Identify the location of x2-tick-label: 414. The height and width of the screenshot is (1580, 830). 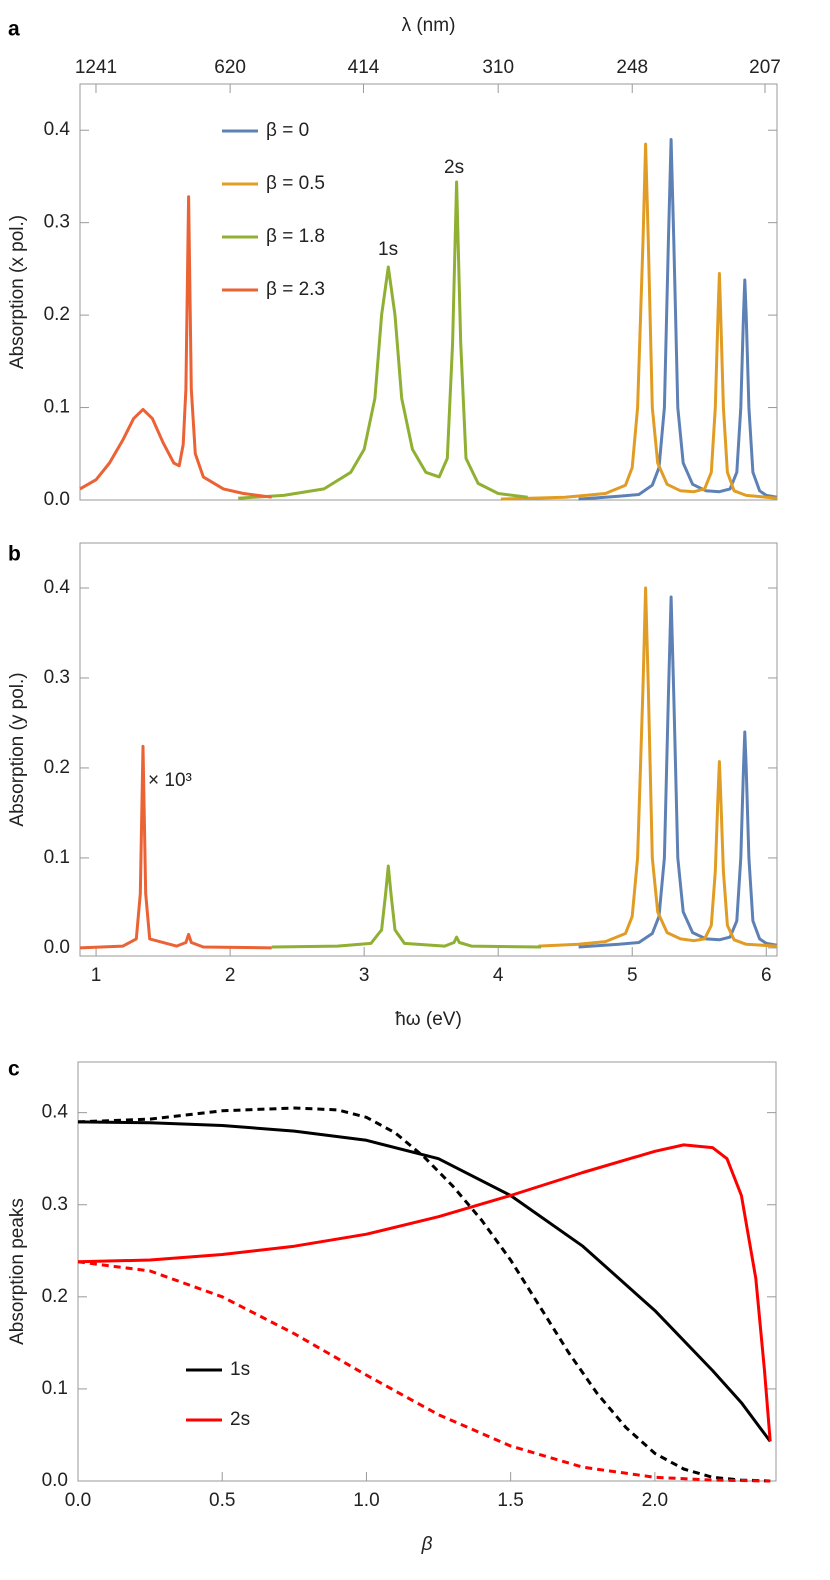
(364, 67).